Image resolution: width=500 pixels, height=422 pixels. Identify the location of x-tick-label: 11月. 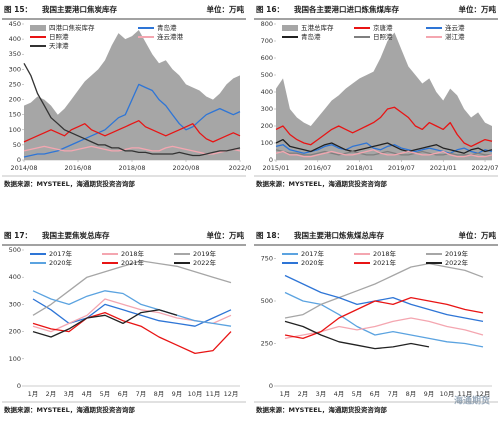
(213, 394).